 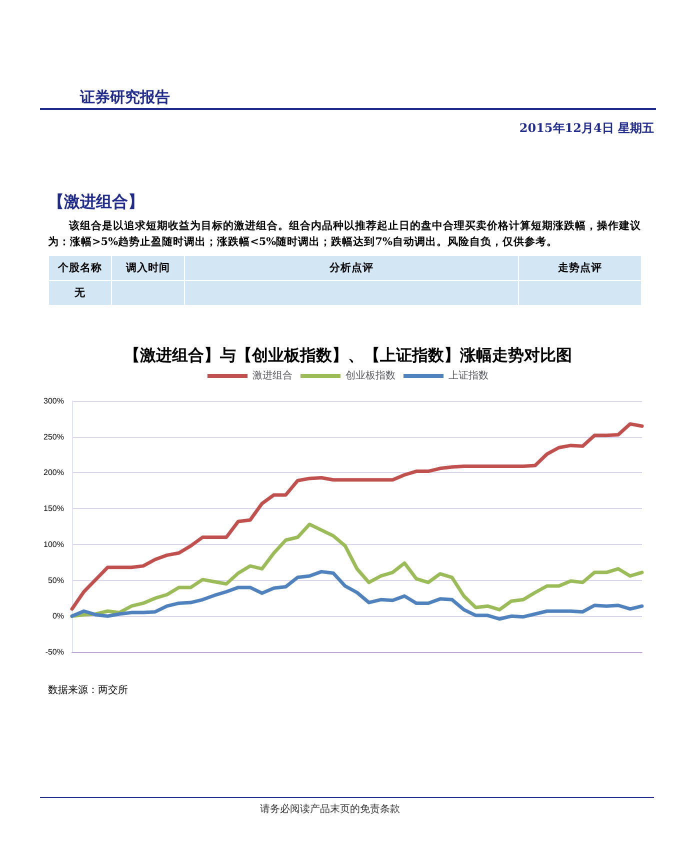 I want to click on y-tick-label: 100%, so click(x=54, y=544).